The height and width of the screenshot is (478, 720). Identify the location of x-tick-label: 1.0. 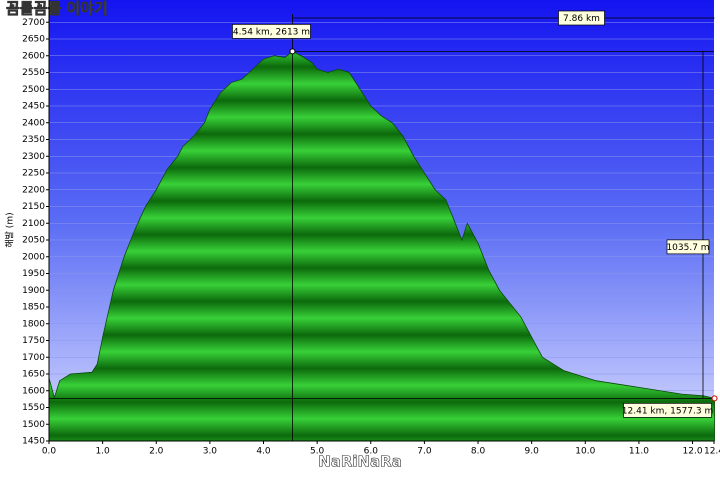
(102, 452).